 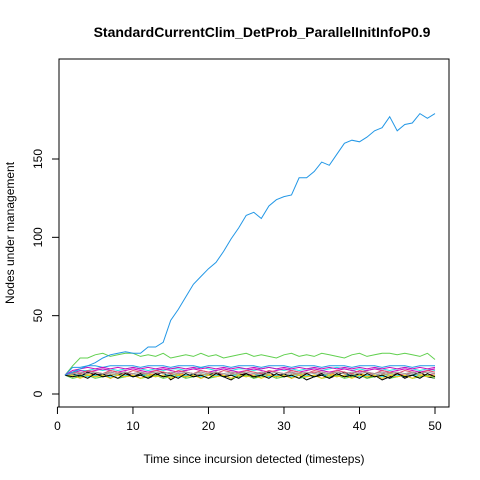 I want to click on y-axis: 0 50 100 150, so click(x=45, y=273).